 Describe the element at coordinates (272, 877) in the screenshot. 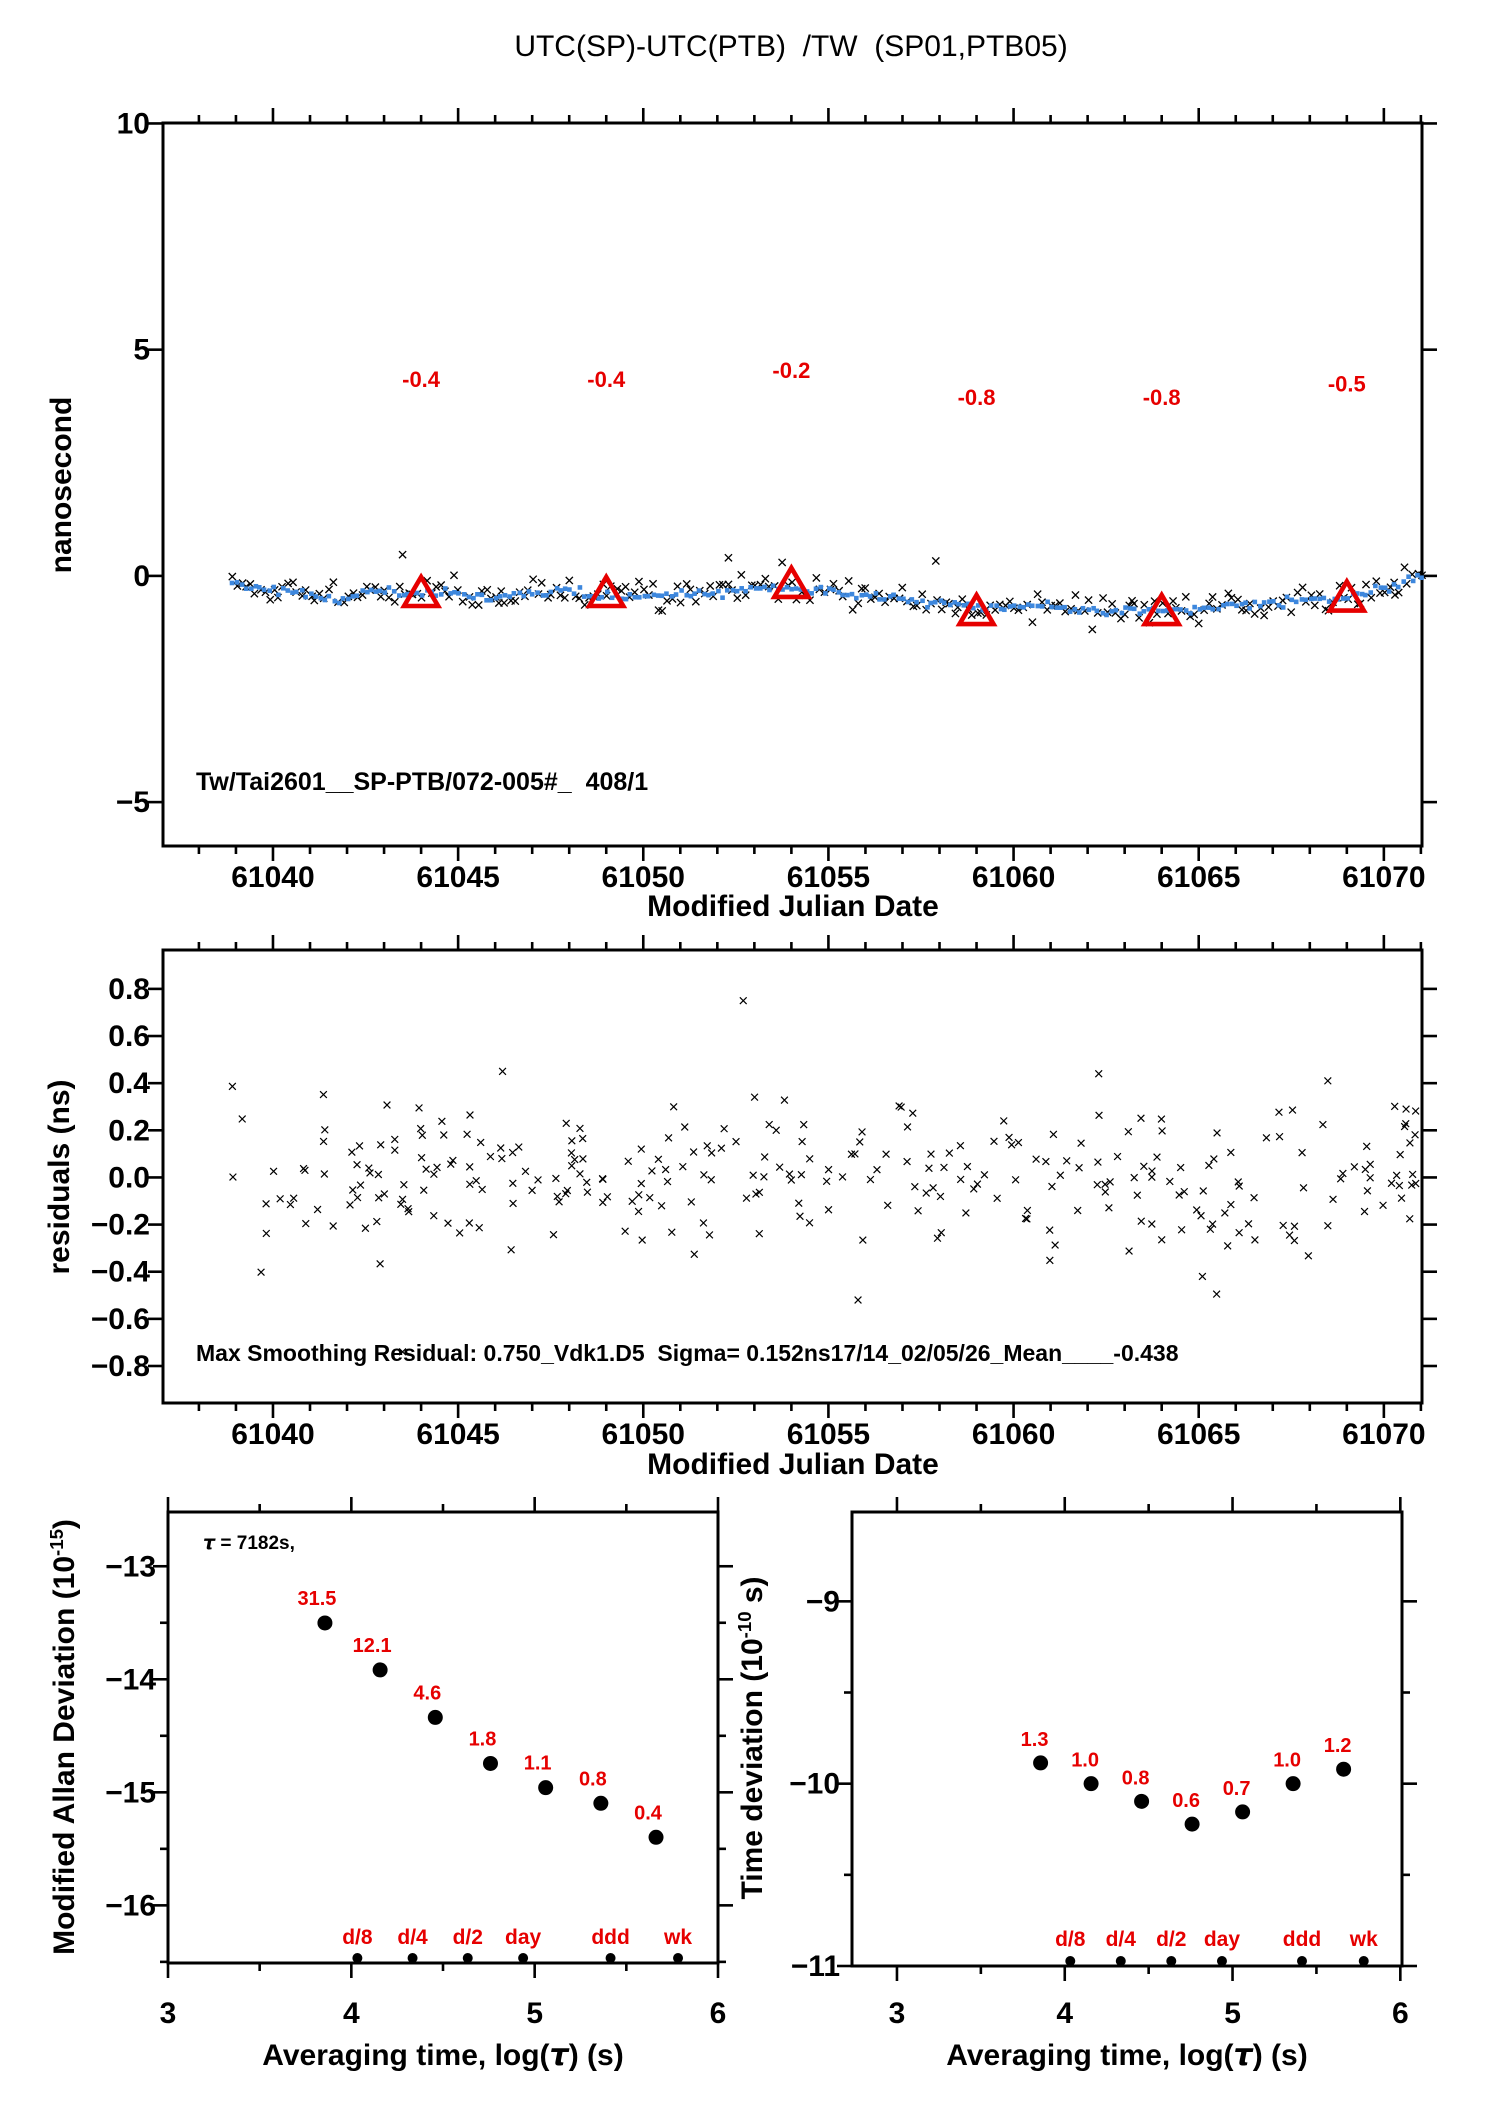

I see `top-panel-xtick-label: 61040` at that location.